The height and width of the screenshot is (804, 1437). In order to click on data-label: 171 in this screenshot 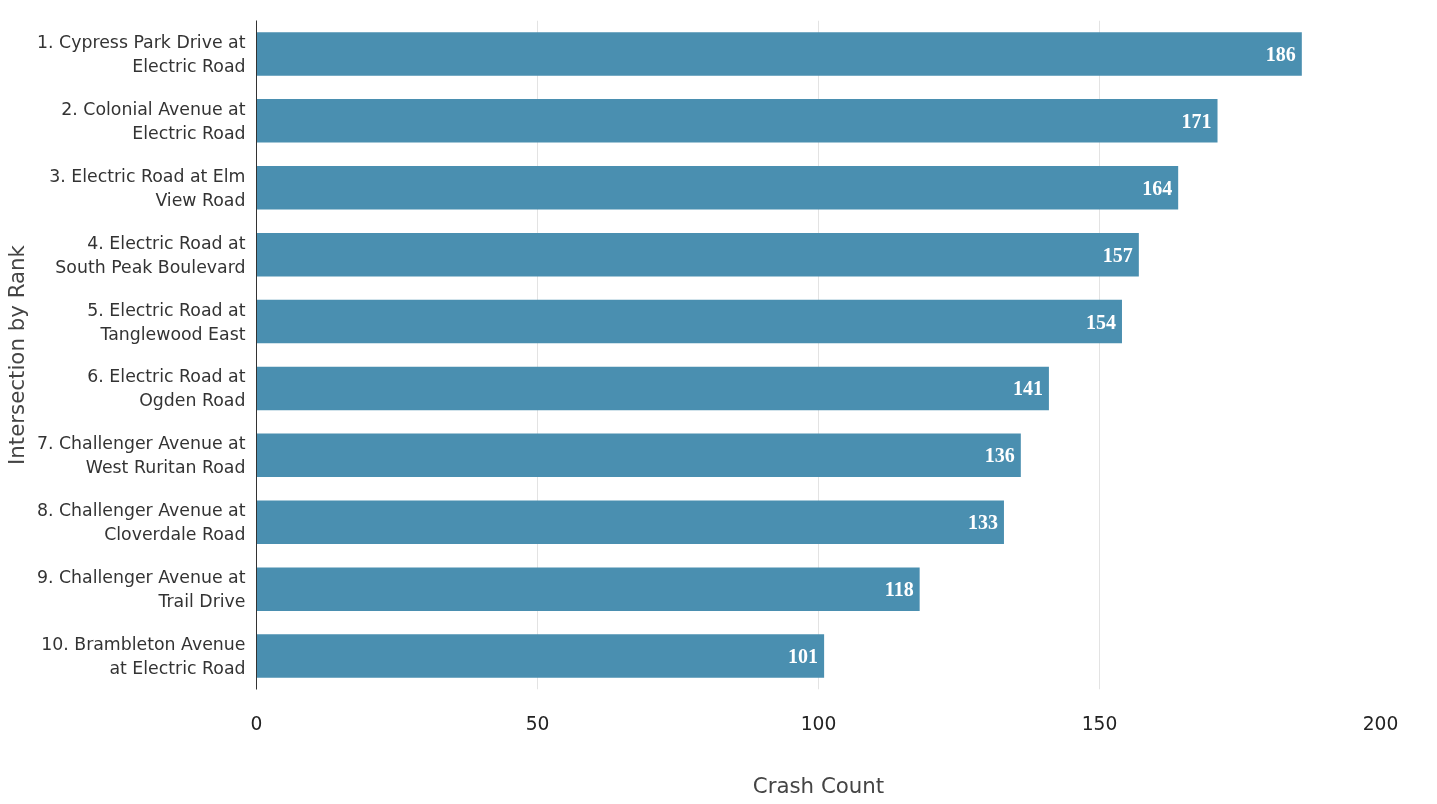, I will do `click(1196, 120)`.